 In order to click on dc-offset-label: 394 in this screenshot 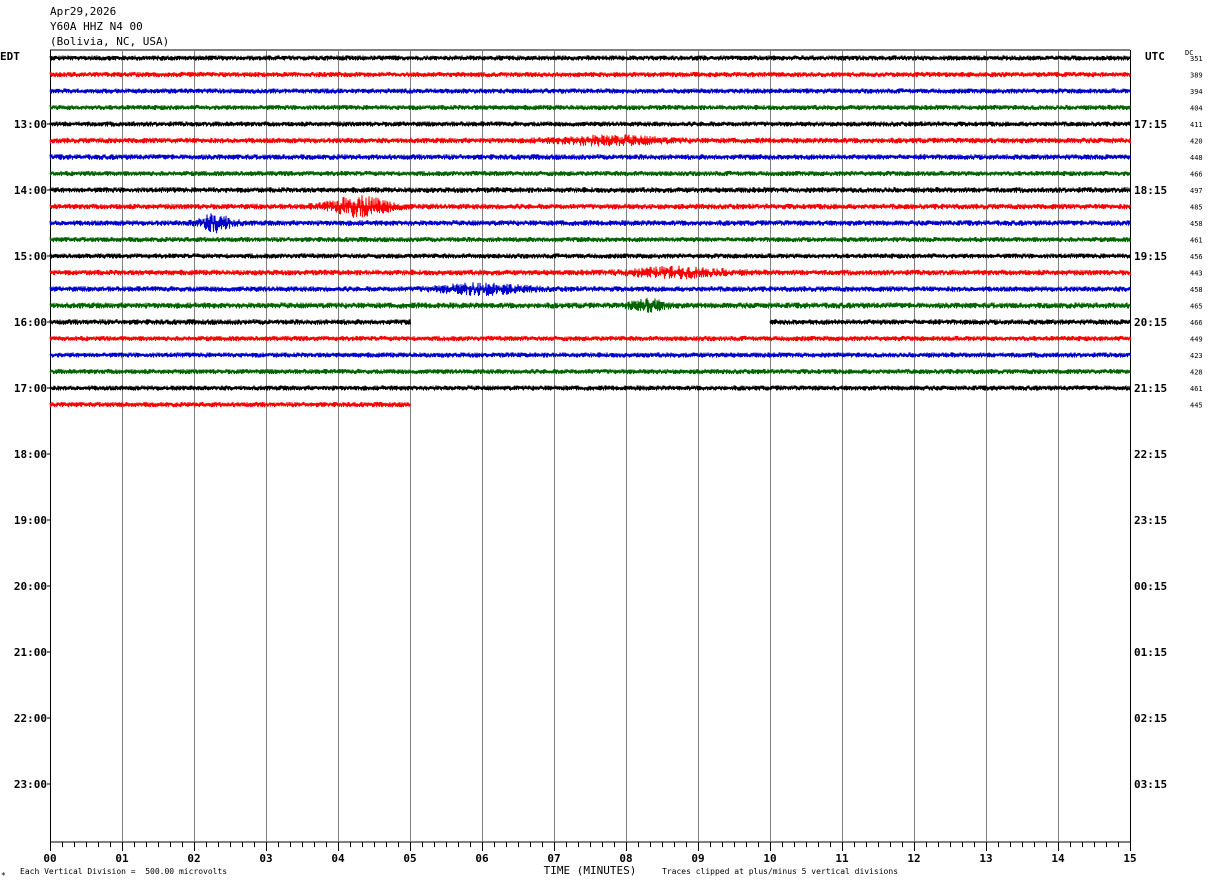, I will do `click(1196, 92)`.